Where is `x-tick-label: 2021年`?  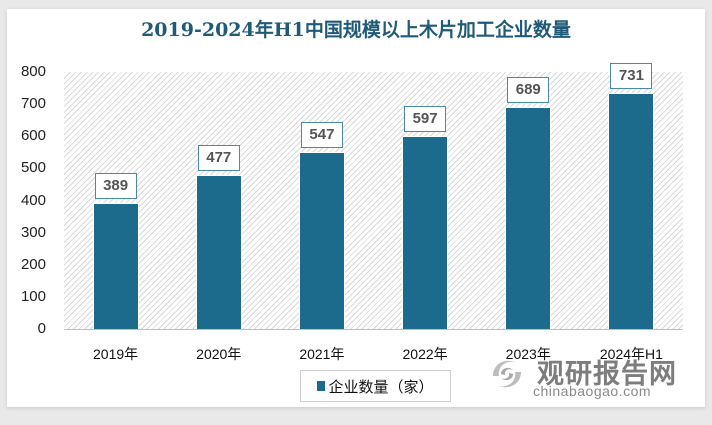 x-tick-label: 2021年 is located at coordinates (322, 354).